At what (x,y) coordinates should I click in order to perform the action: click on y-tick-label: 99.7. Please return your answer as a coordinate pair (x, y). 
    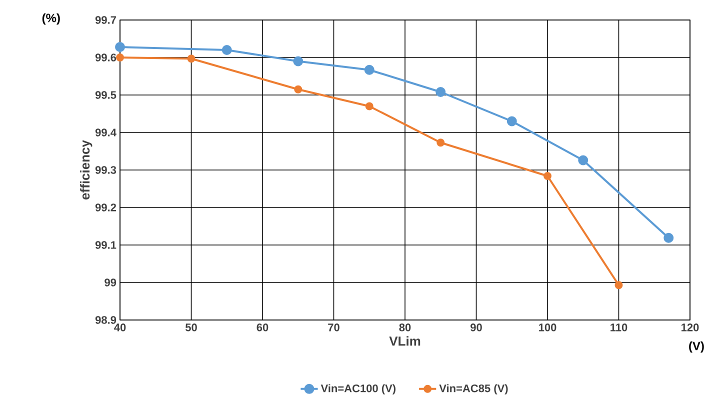
    Looking at the image, I should click on (105, 20).